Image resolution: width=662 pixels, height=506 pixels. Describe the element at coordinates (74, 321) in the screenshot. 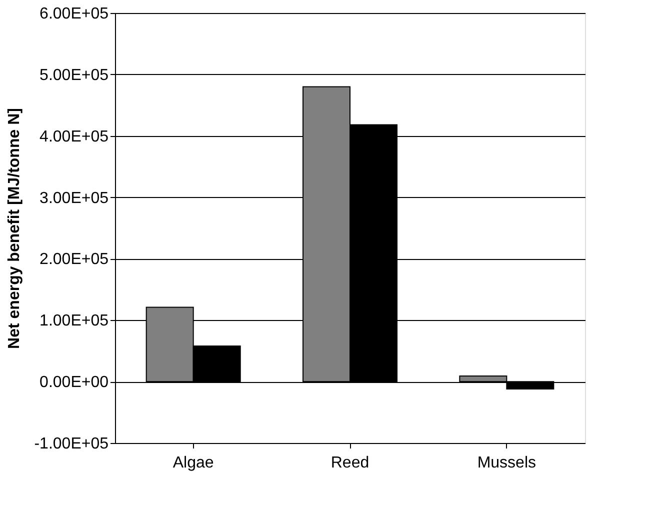

I see `y-tick-label: 1.00E+05` at that location.